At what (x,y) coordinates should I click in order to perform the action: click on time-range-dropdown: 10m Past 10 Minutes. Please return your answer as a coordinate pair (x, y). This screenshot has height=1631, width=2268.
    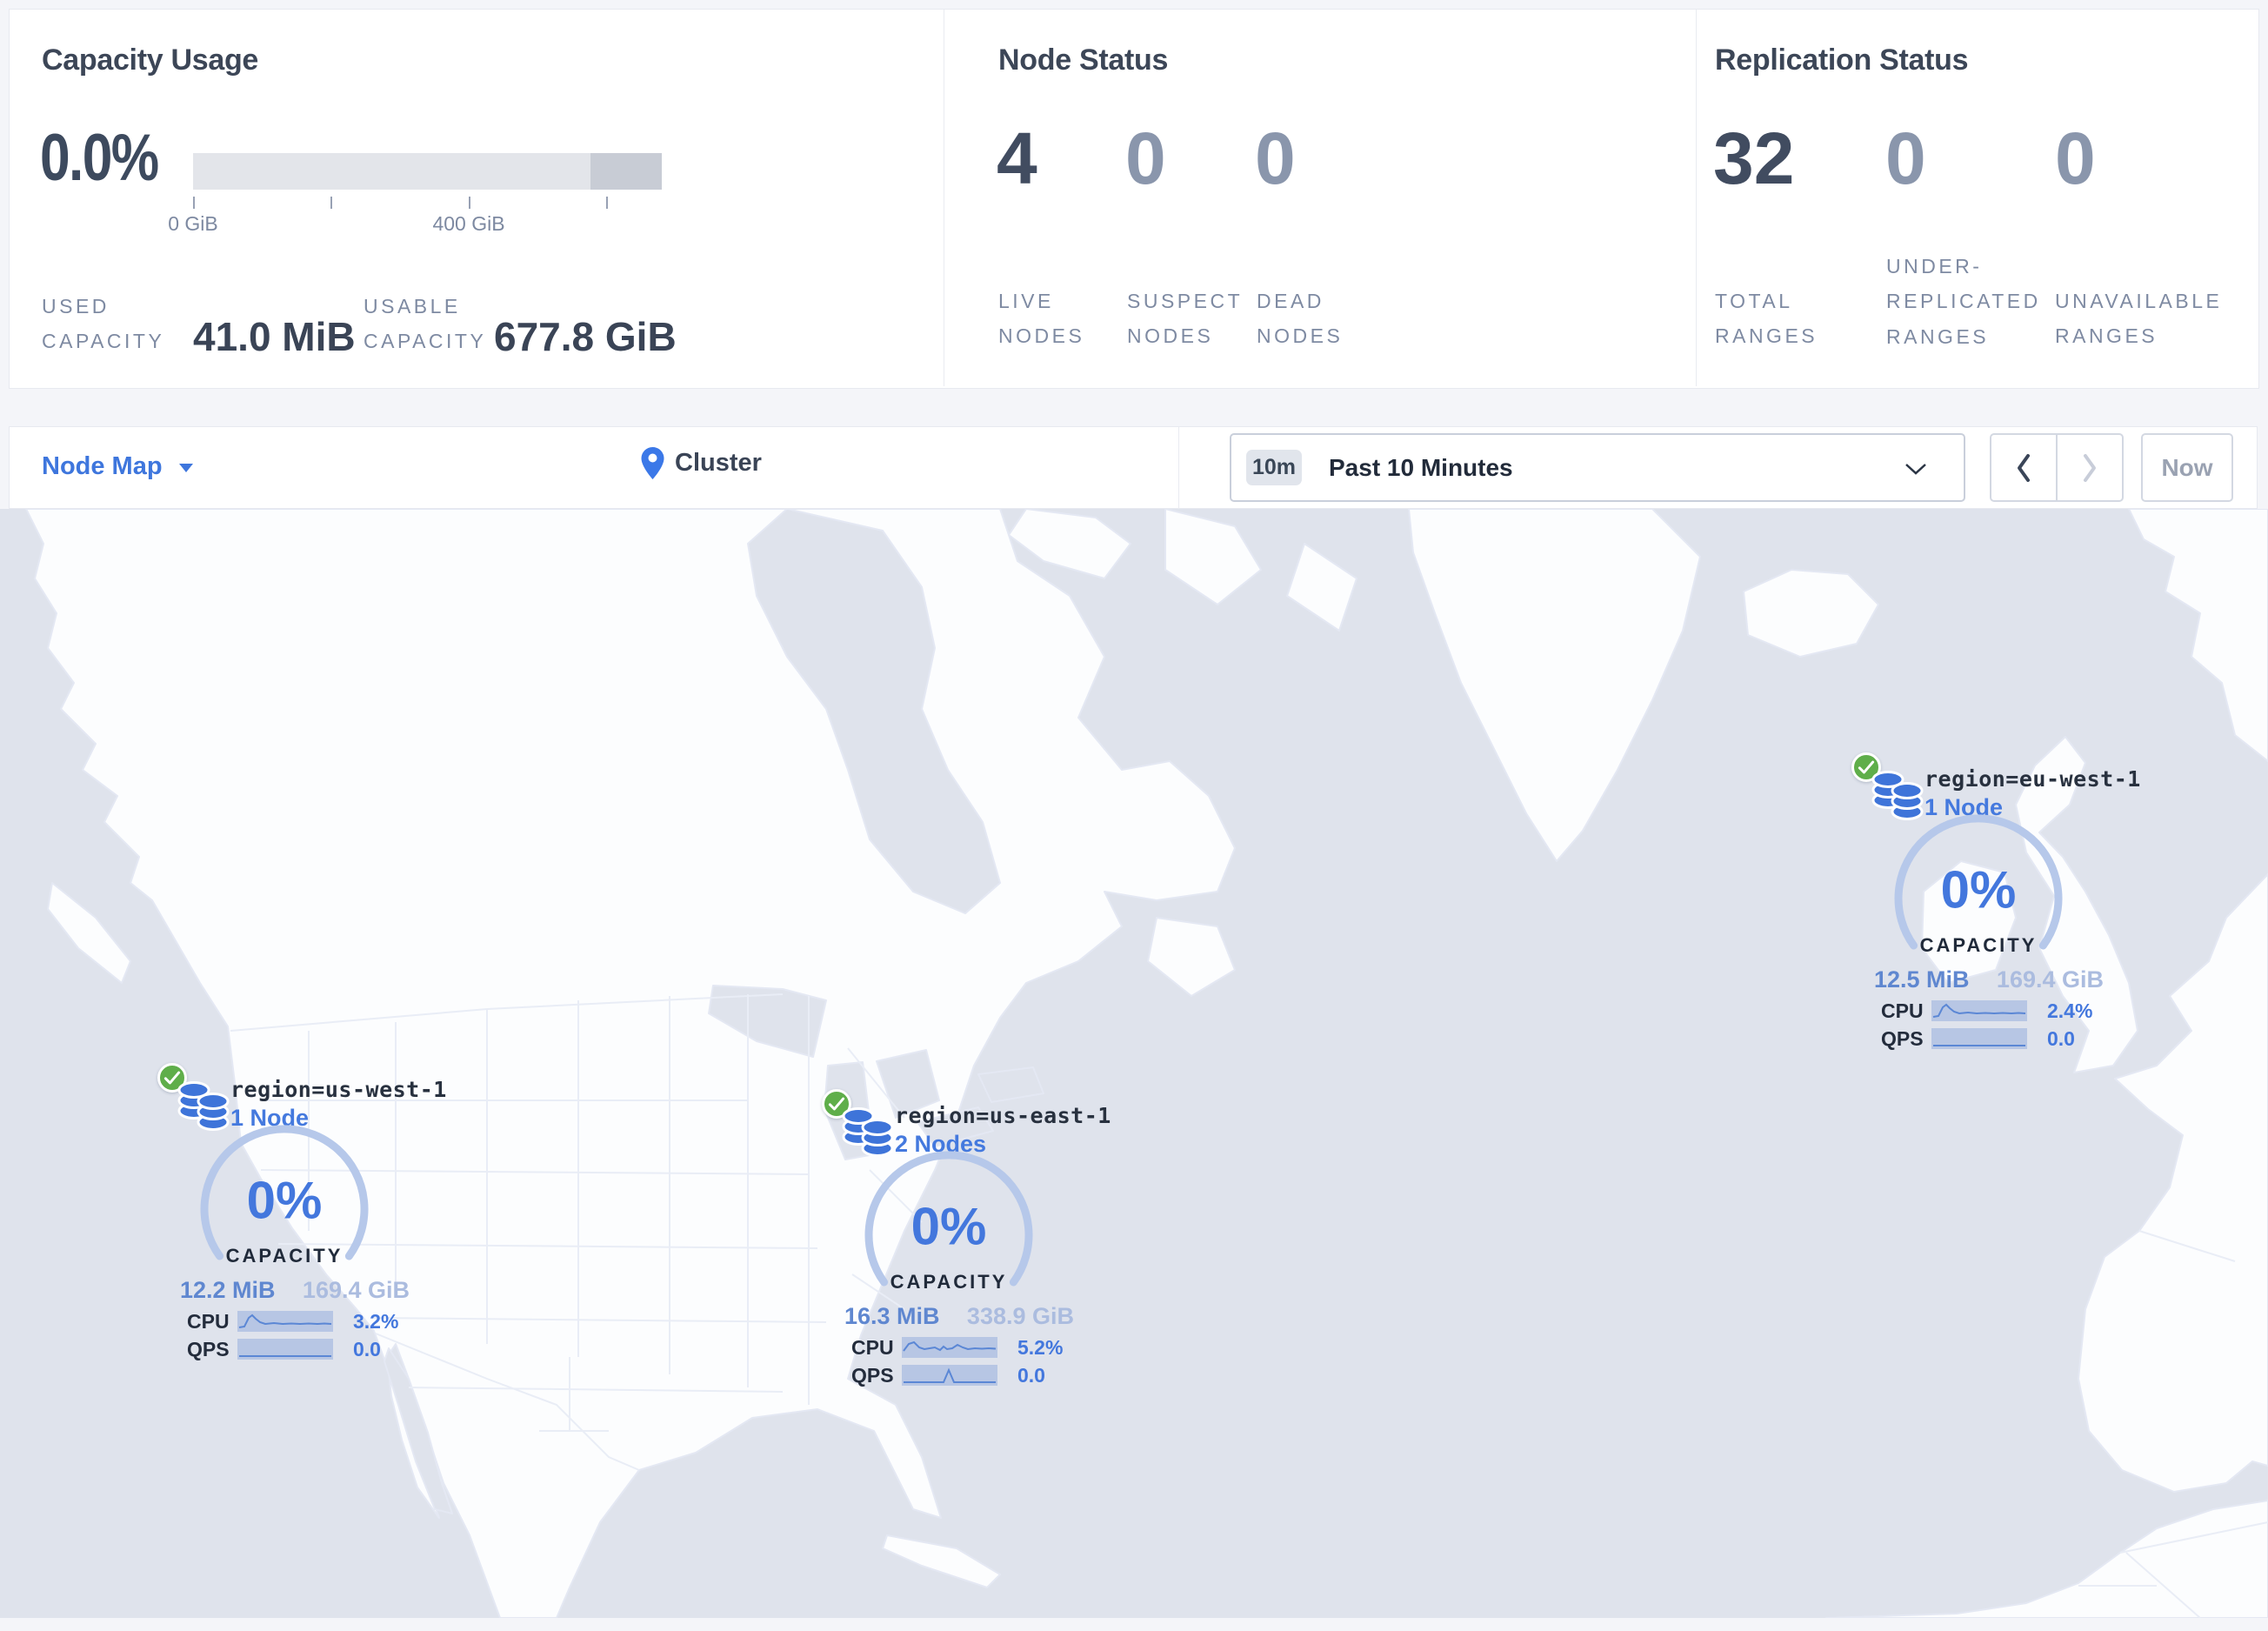
    Looking at the image, I should click on (1597, 468).